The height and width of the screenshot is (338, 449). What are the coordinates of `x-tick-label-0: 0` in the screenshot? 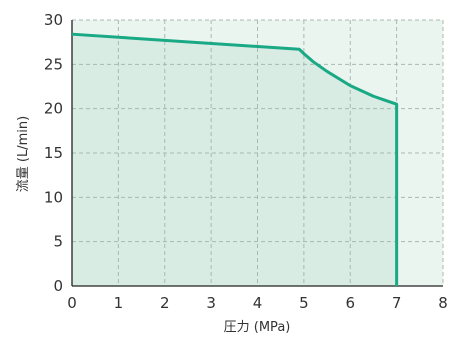 It's located at (72, 303).